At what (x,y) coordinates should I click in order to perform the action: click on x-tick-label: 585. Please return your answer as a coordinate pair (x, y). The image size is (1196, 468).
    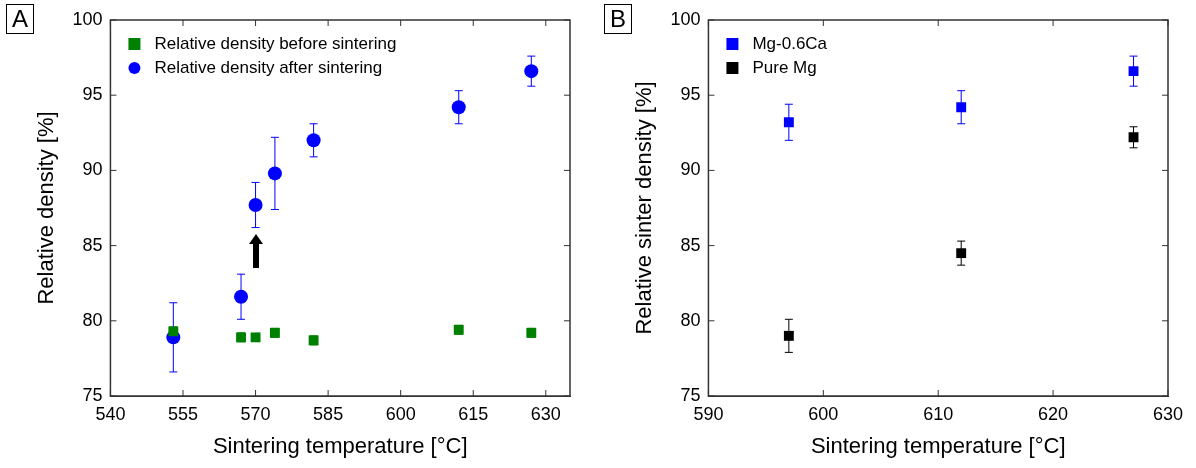
    Looking at the image, I should click on (328, 413).